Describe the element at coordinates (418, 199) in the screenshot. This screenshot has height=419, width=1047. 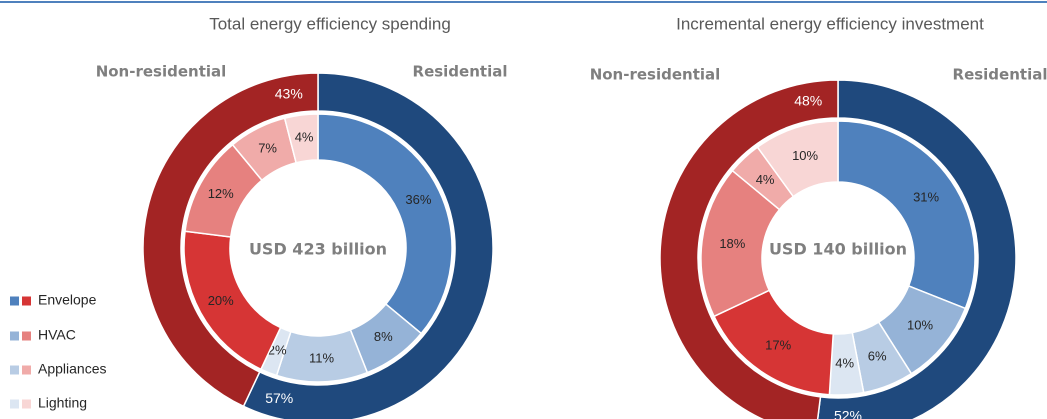
I see `inner-label: 36%` at that location.